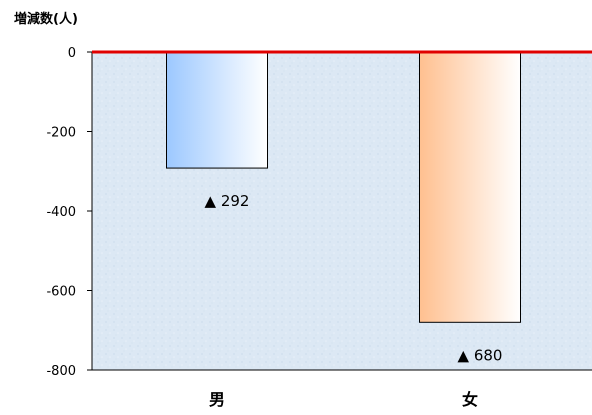  What do you see at coordinates (217, 399) in the screenshot?
I see `x-category-label: 男` at bounding box center [217, 399].